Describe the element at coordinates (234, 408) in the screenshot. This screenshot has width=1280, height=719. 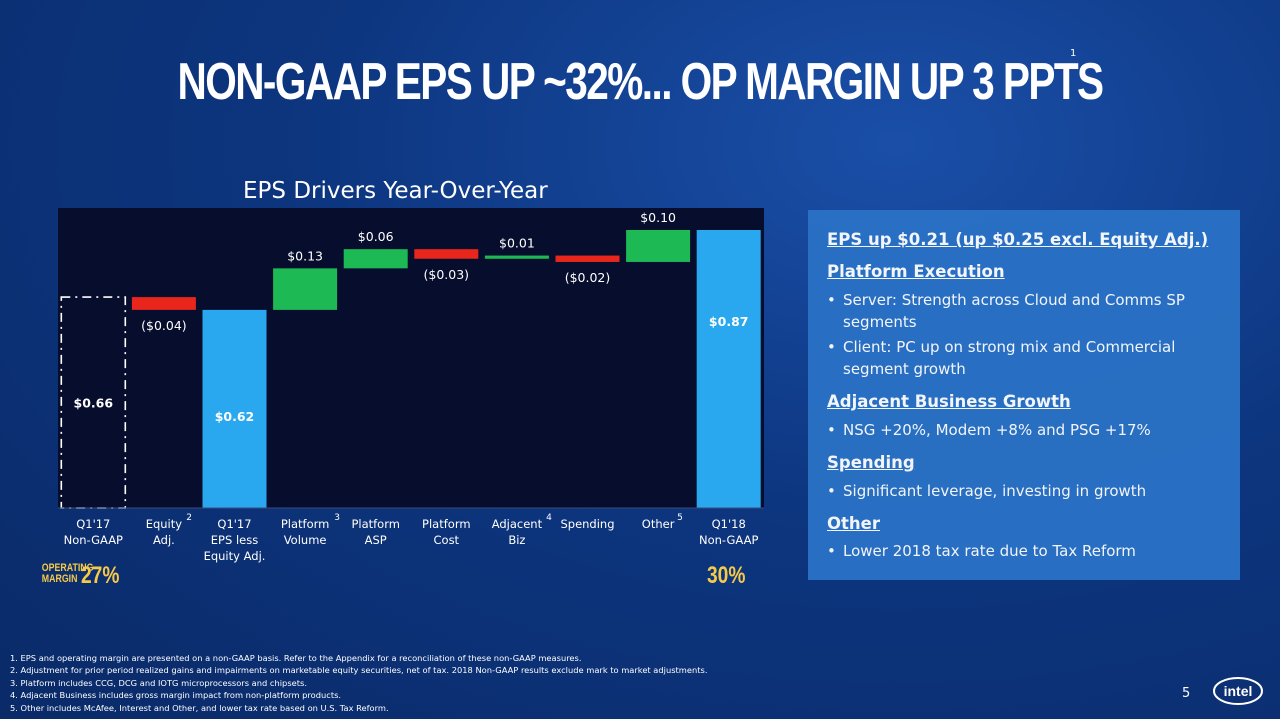
I see `bar-q117less` at that location.